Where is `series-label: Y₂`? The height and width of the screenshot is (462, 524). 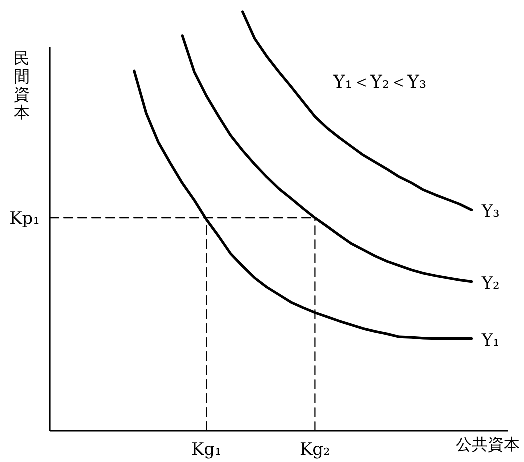
series-label: Y₂ is located at coordinates (490, 284).